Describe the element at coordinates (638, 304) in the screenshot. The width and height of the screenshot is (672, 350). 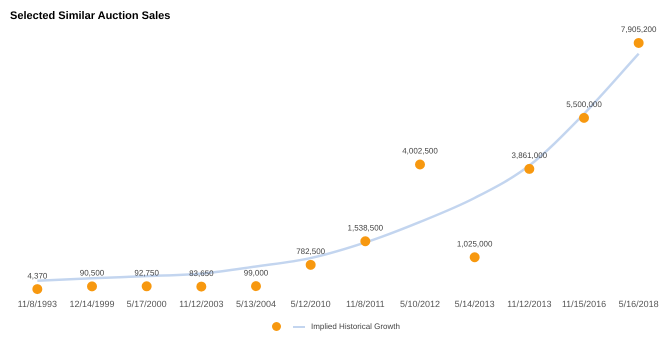
I see `x-tick-label: 5/16/2018` at that location.